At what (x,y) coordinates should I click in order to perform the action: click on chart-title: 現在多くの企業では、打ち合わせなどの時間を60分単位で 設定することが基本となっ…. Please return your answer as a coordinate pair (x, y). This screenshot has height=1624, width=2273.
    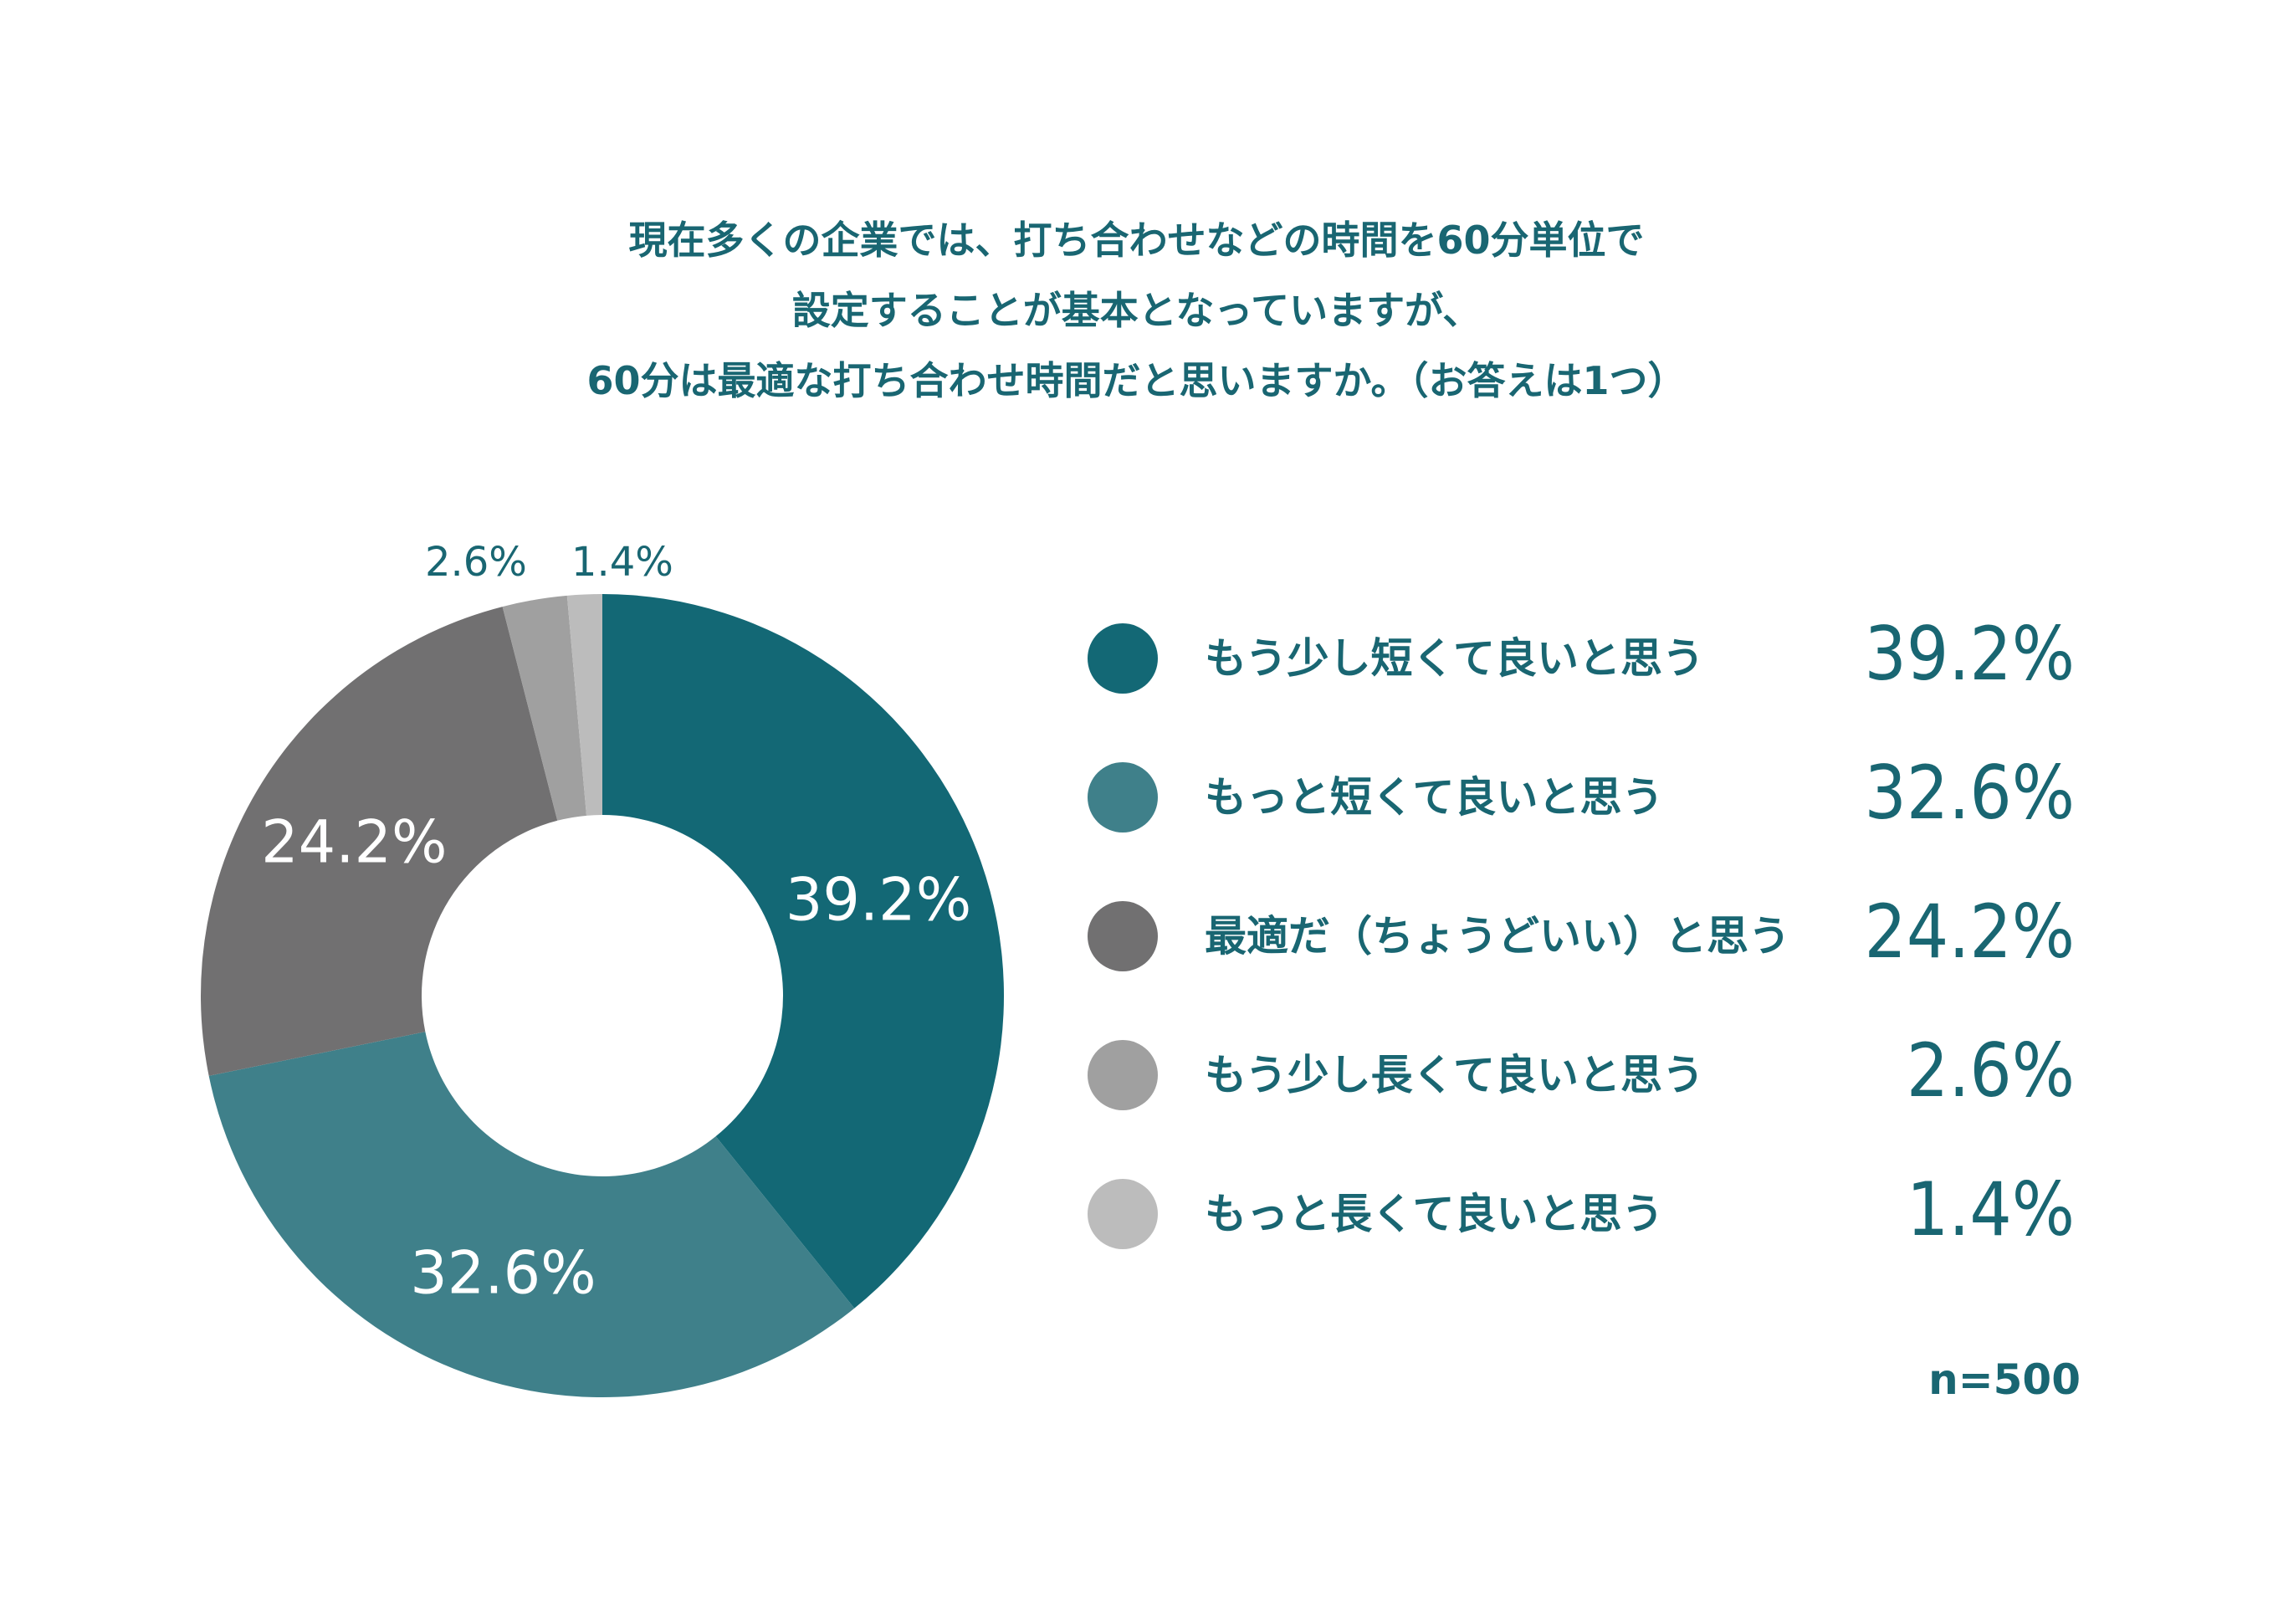
    Looking at the image, I should click on (1136, 310).